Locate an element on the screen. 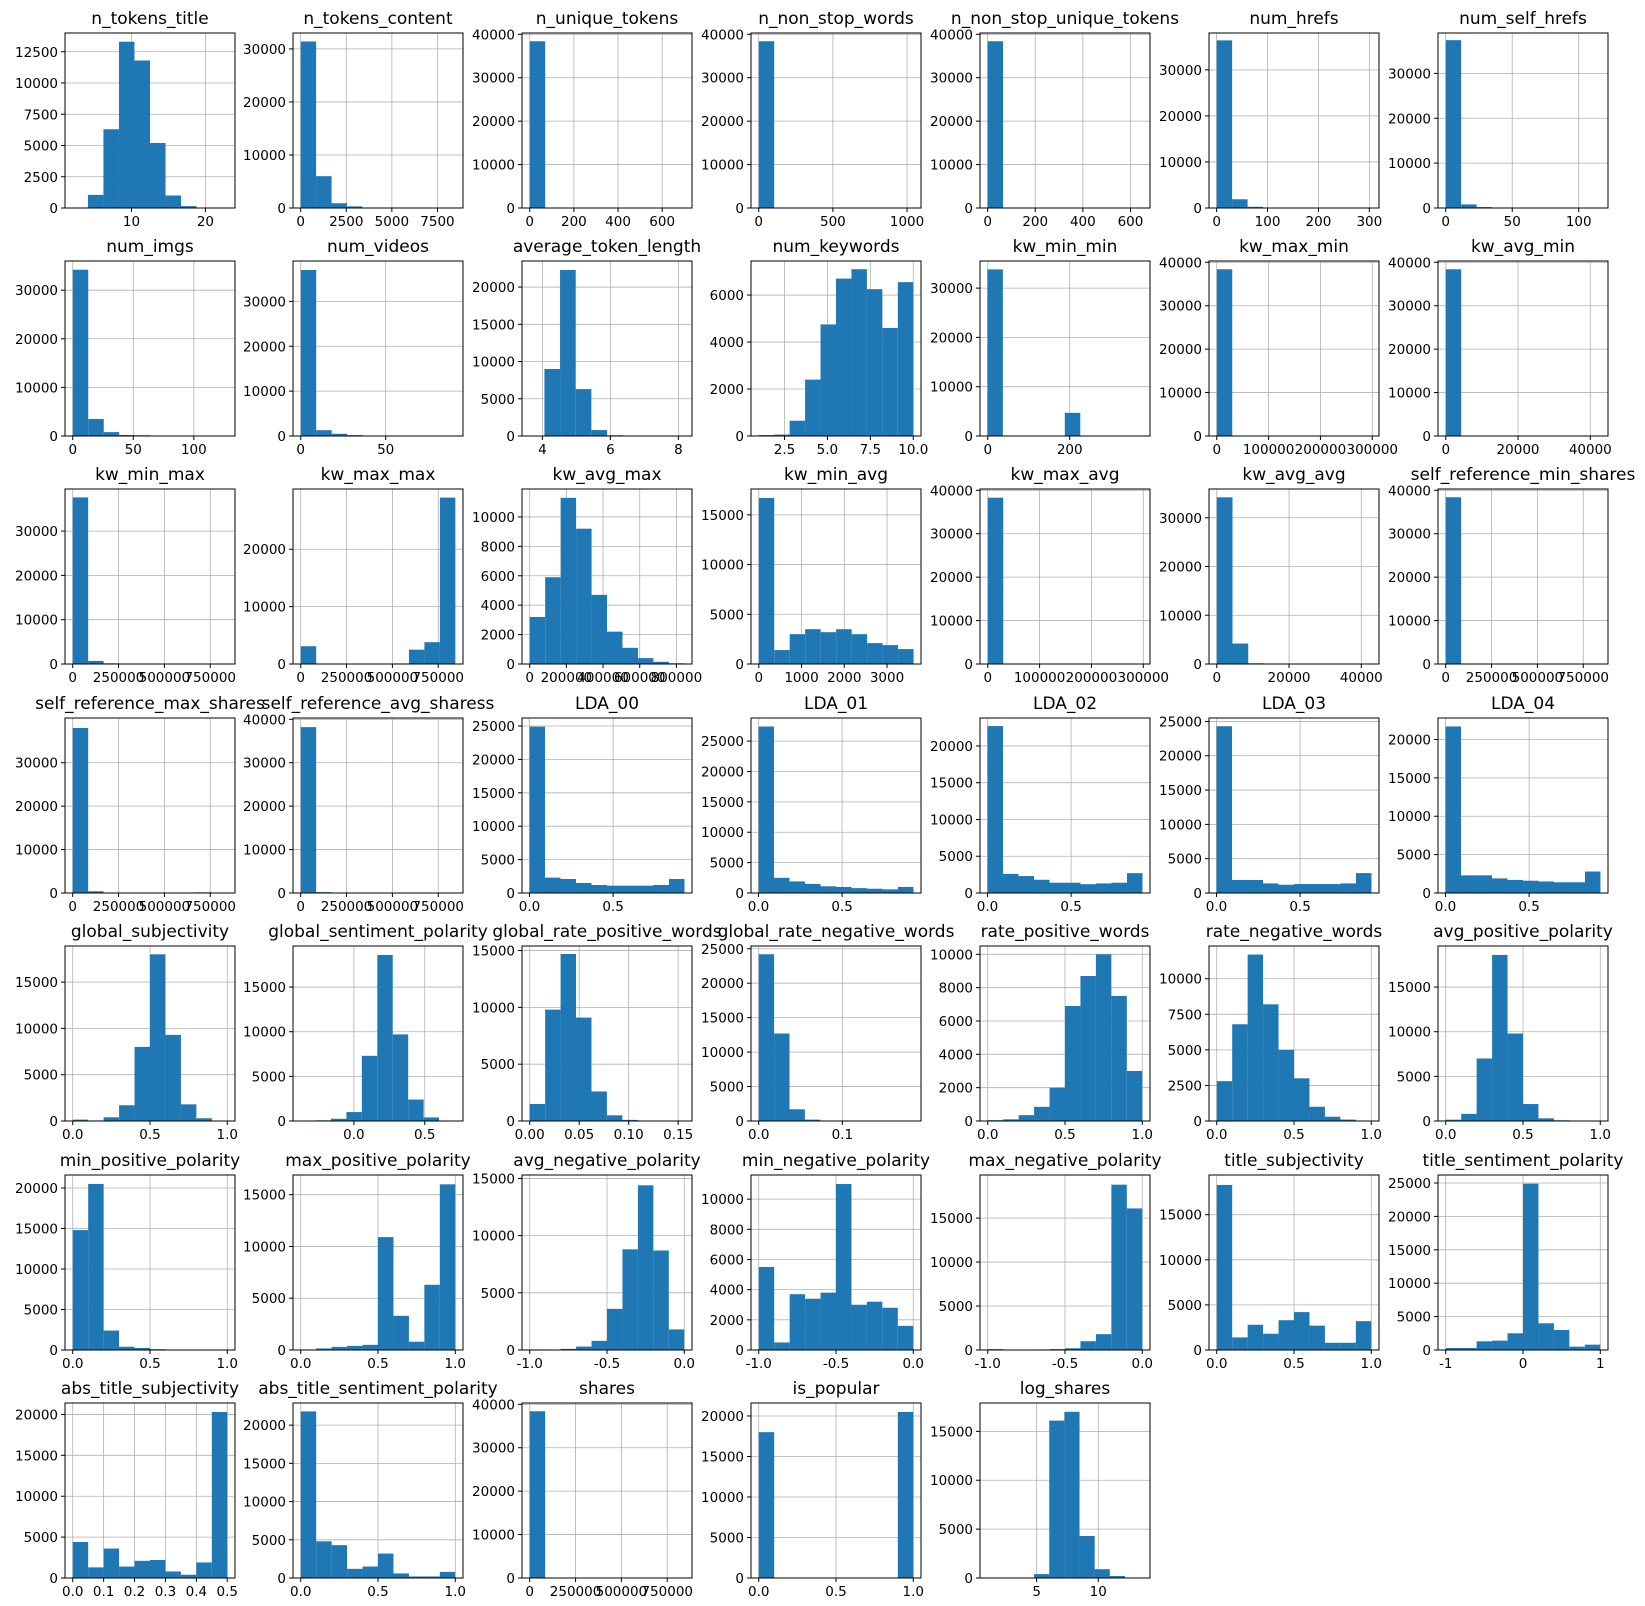  x-tick-label: 0.05 is located at coordinates (579, 1135).